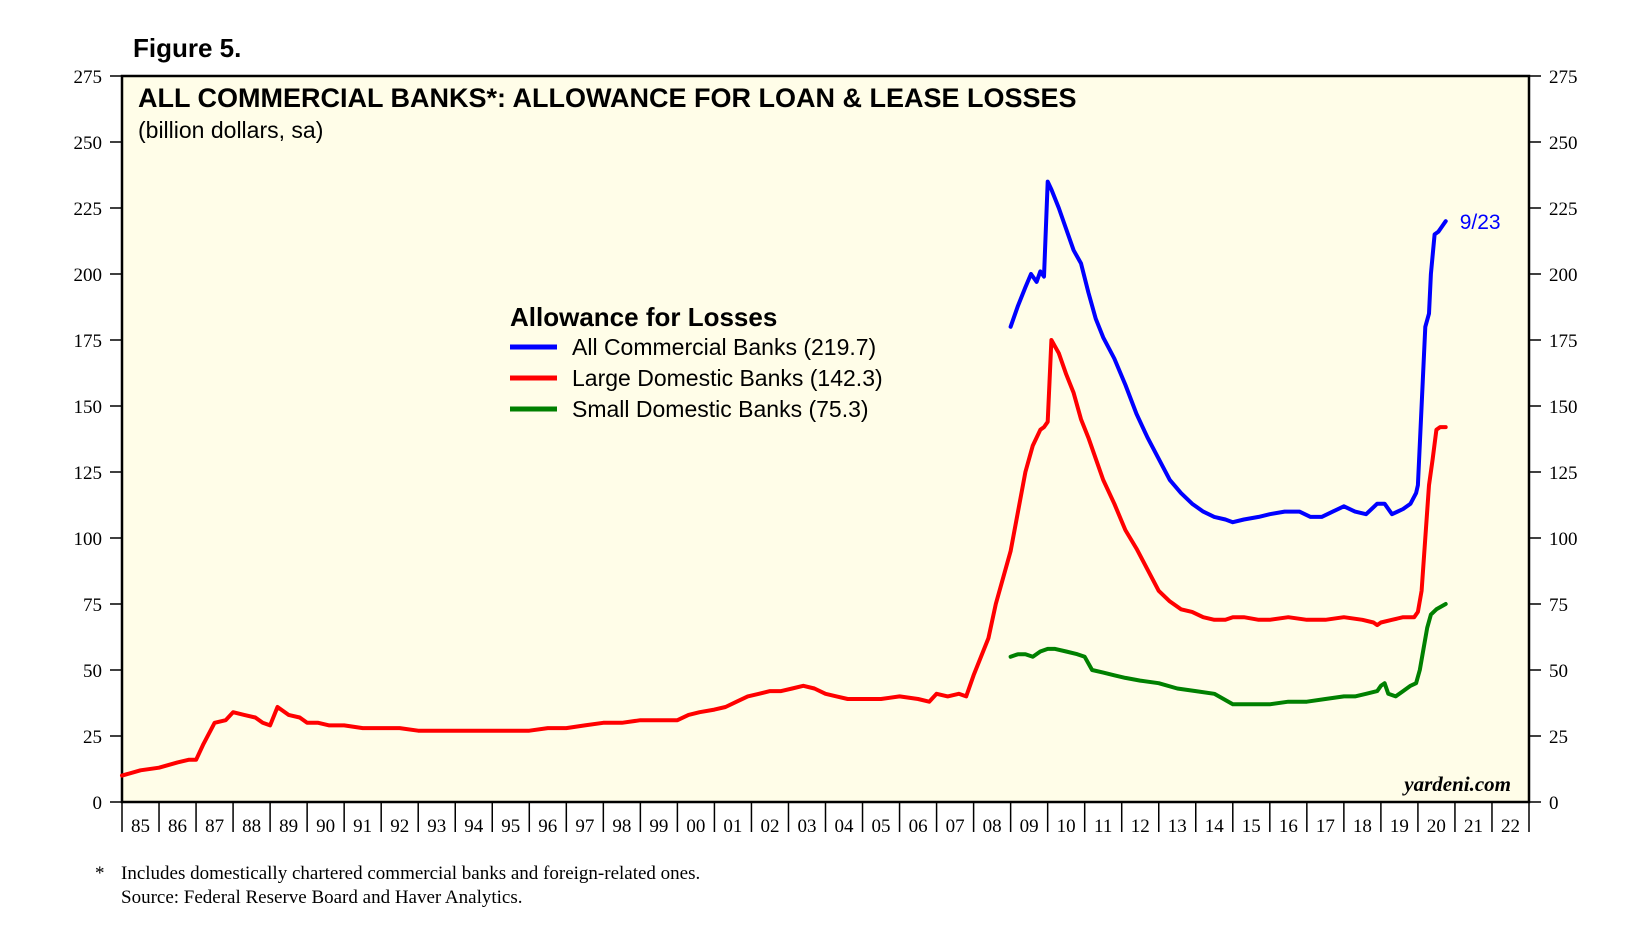 The image size is (1642, 949). Describe the element at coordinates (1325, 826) in the screenshot. I see `x-tick-label: 17` at that location.